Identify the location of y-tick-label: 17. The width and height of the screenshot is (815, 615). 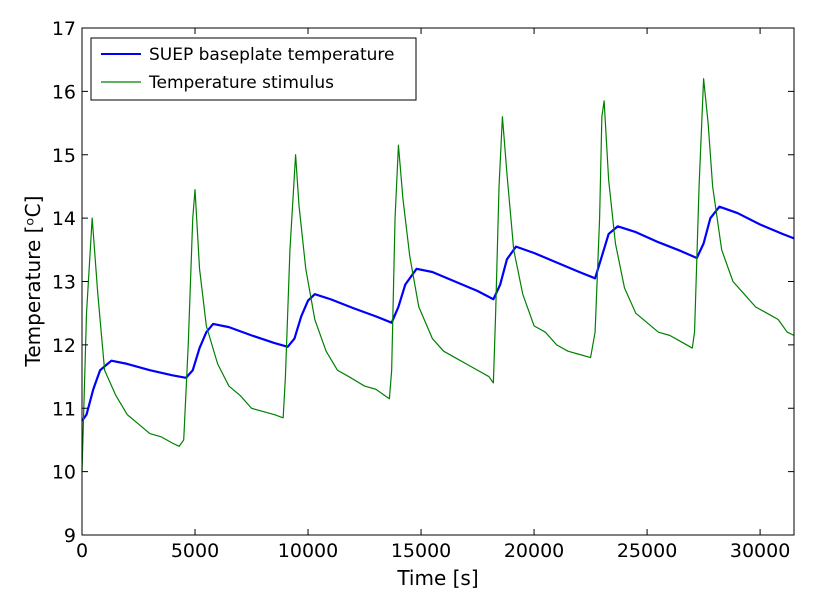
(64, 29).